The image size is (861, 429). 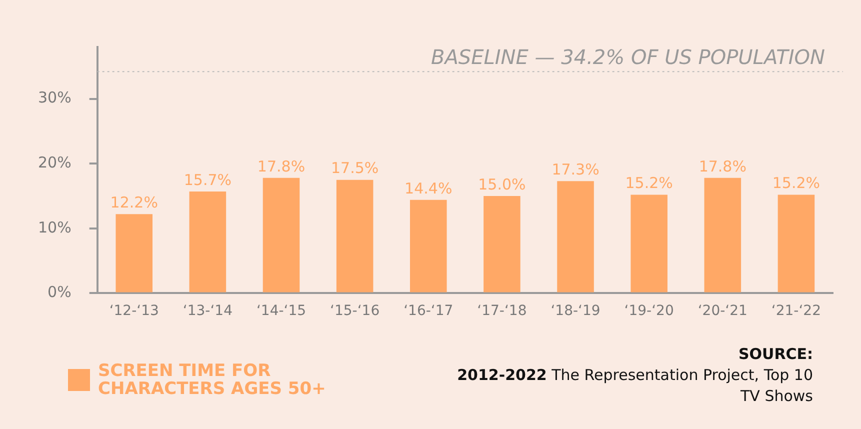 I want to click on y-tick-label: 20%, so click(x=55, y=163).